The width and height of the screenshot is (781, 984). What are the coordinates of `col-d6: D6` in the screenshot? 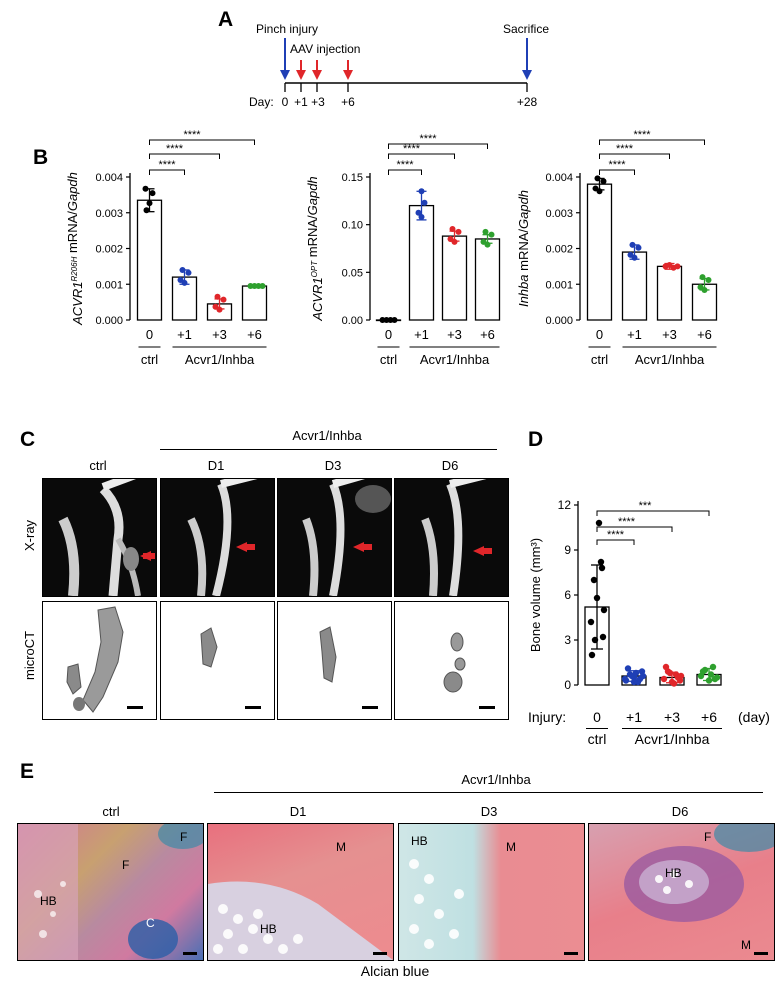 It's located at (450, 465).